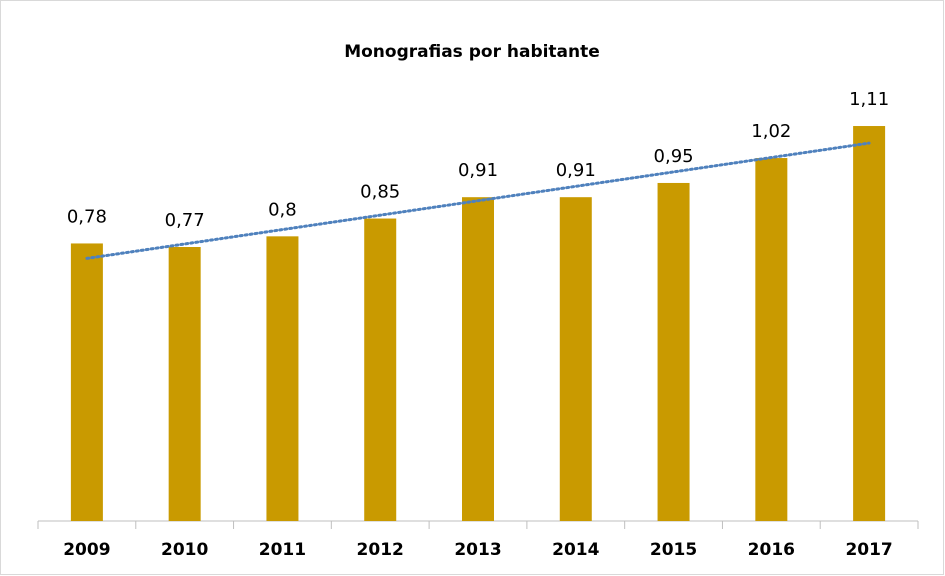 This screenshot has width=945, height=576. Describe the element at coordinates (380, 550) in the screenshot. I see `x-tick-label: 2012` at that location.